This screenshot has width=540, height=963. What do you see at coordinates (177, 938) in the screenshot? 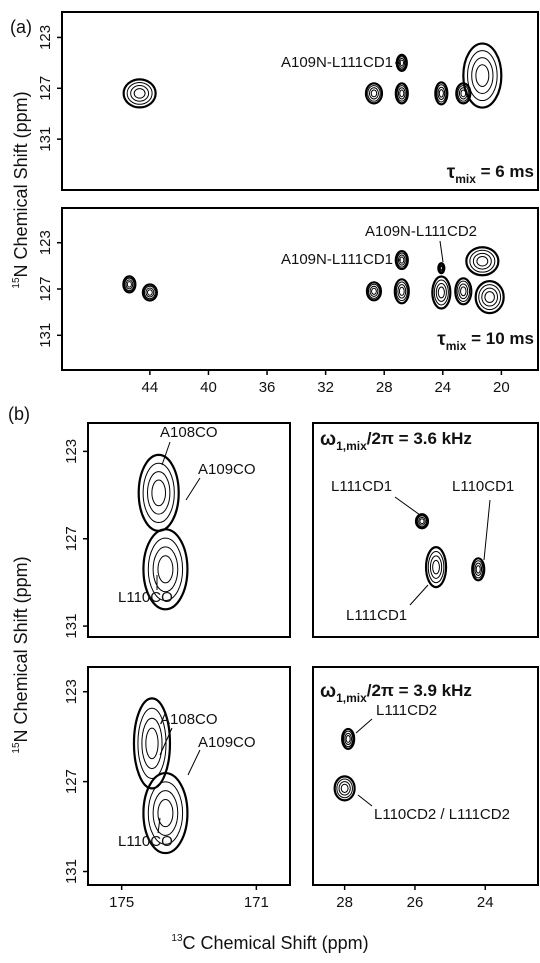
I see `axis-label-sup: 13` at bounding box center [177, 938].